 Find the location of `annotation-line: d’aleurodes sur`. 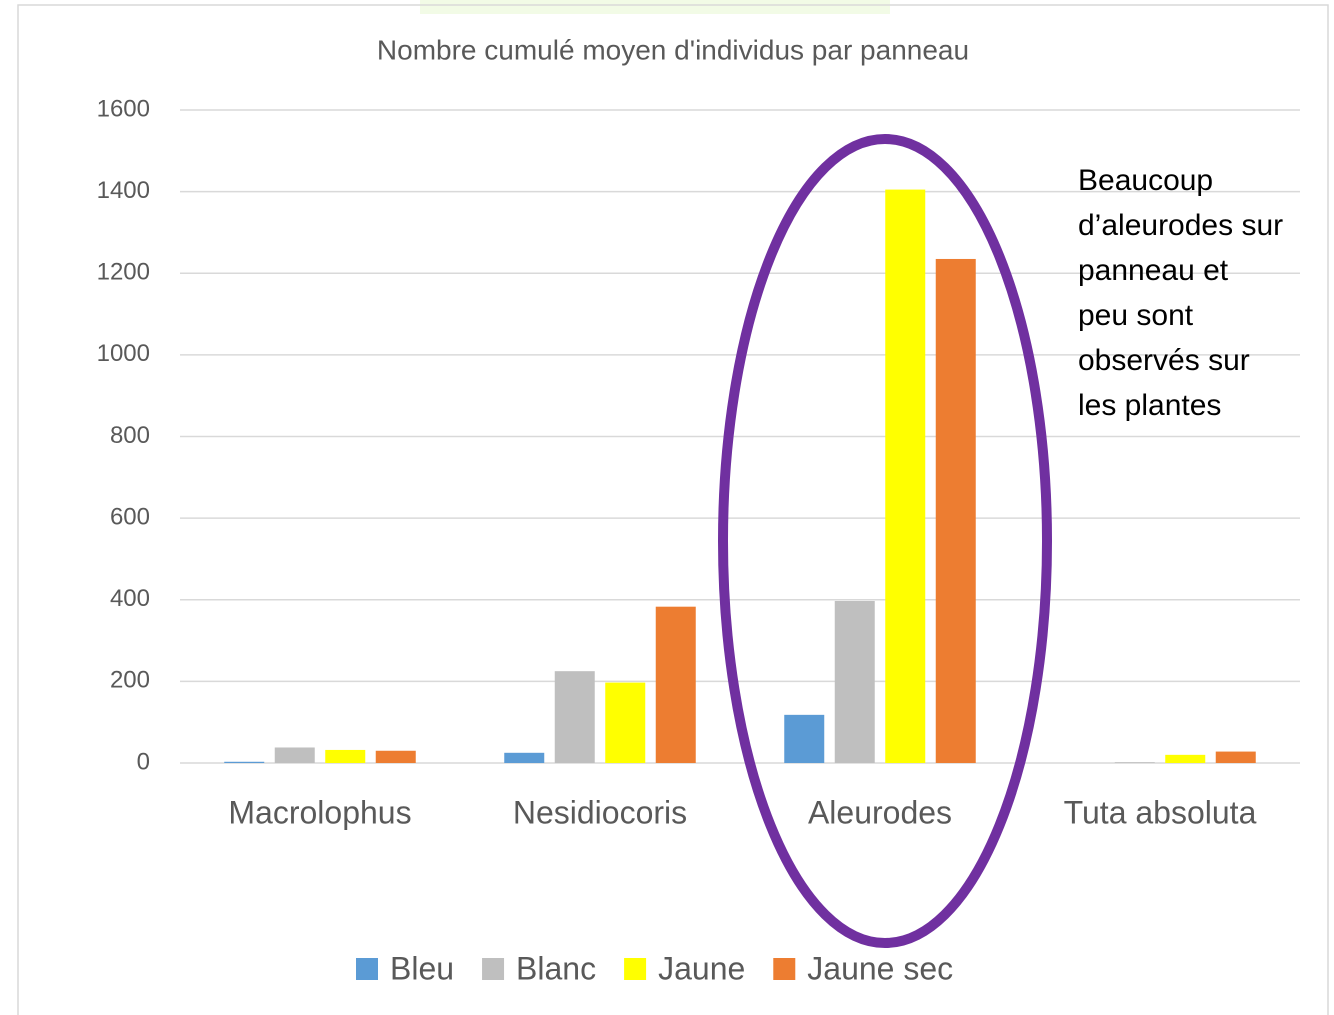

annotation-line: d’aleurodes sur is located at coordinates (1180, 225).